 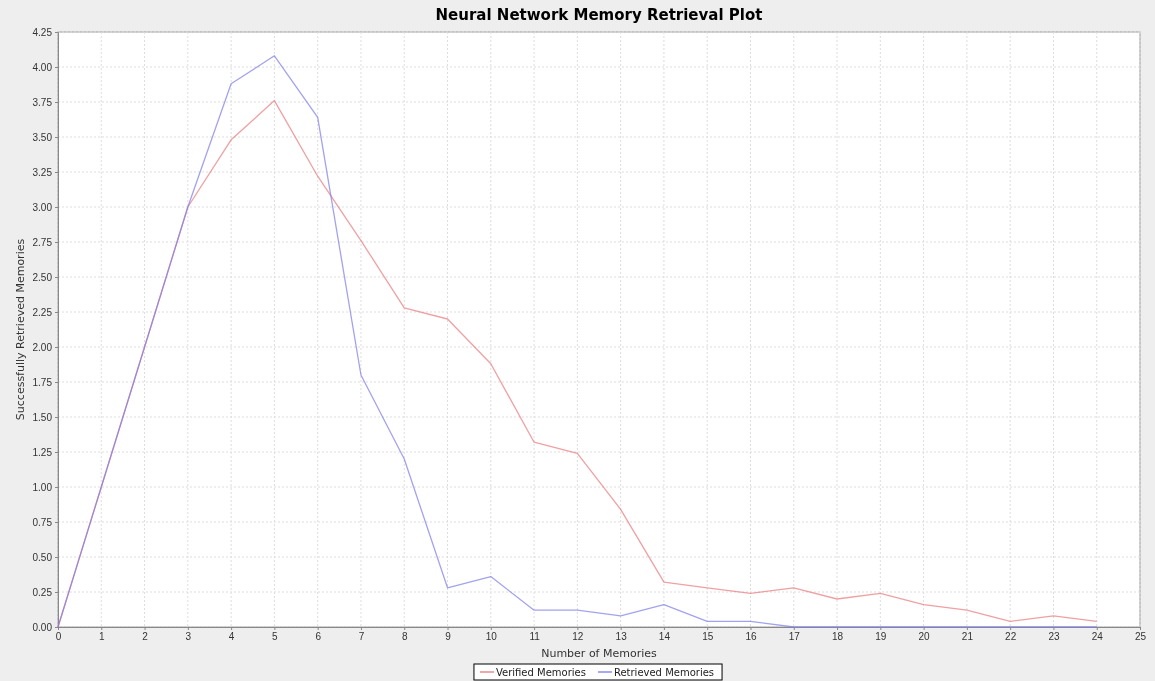 I want to click on x-tick-label: 7, so click(x=361, y=637).